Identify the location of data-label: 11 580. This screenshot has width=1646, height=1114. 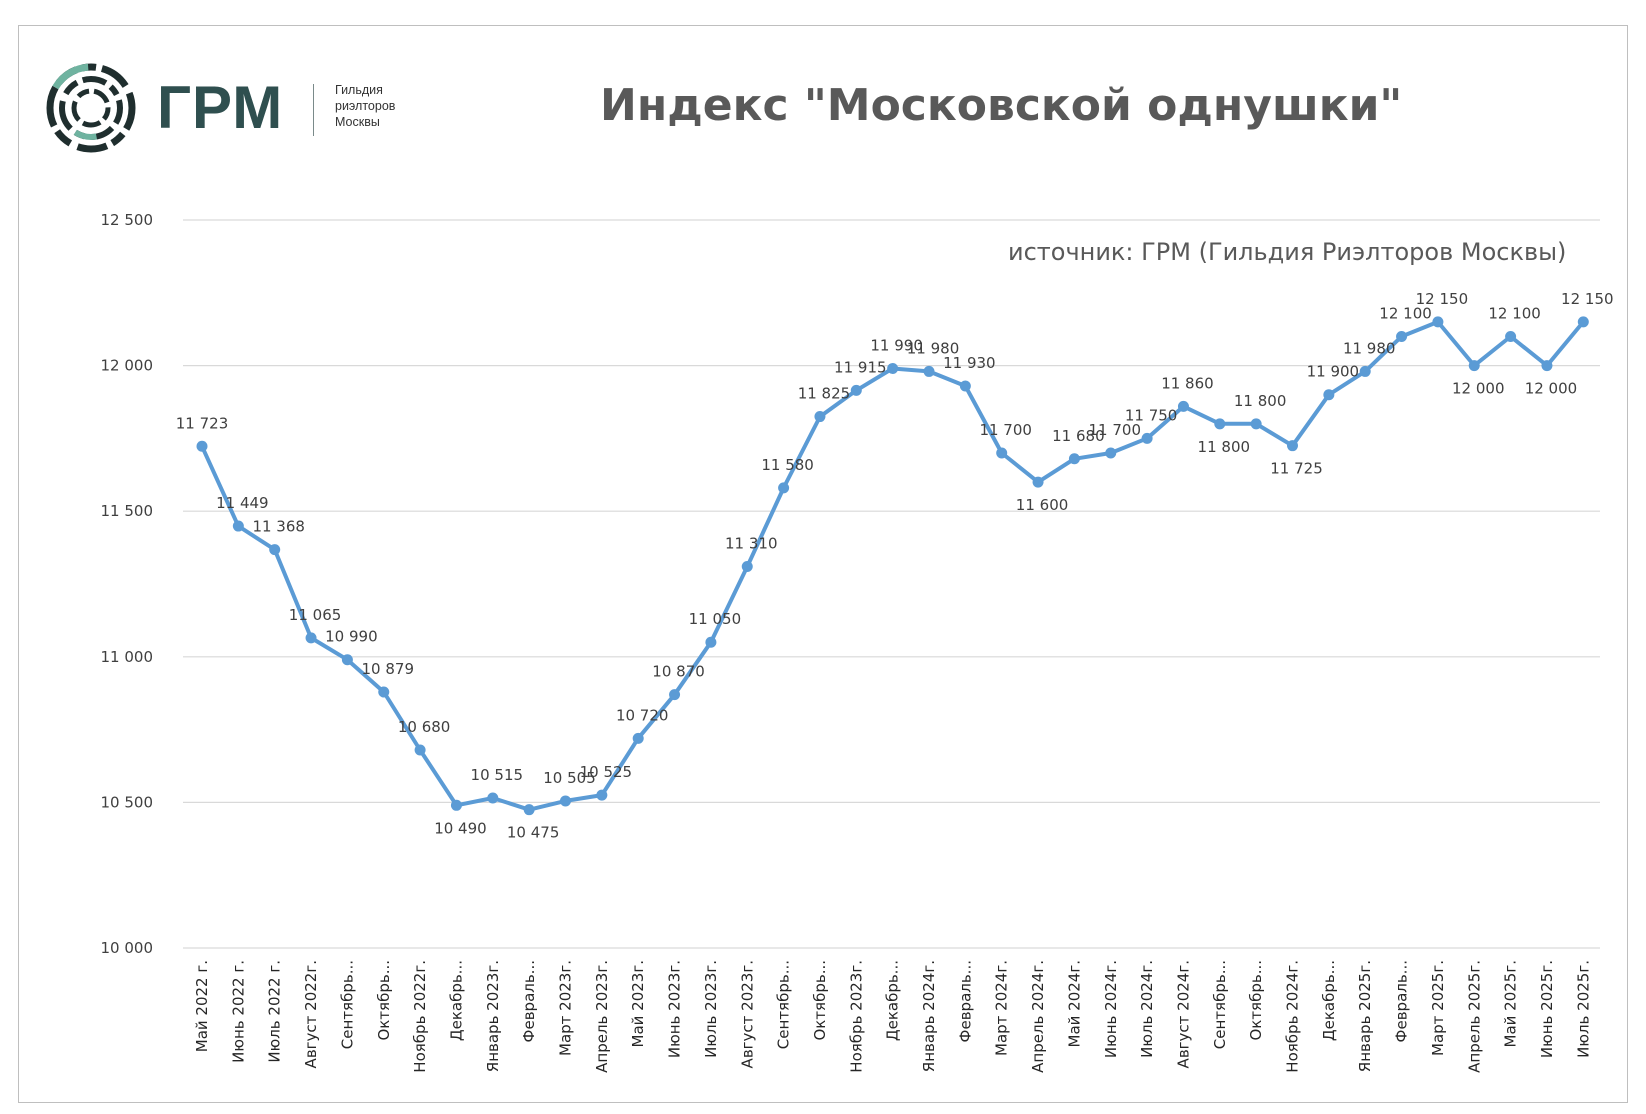
(787, 465).